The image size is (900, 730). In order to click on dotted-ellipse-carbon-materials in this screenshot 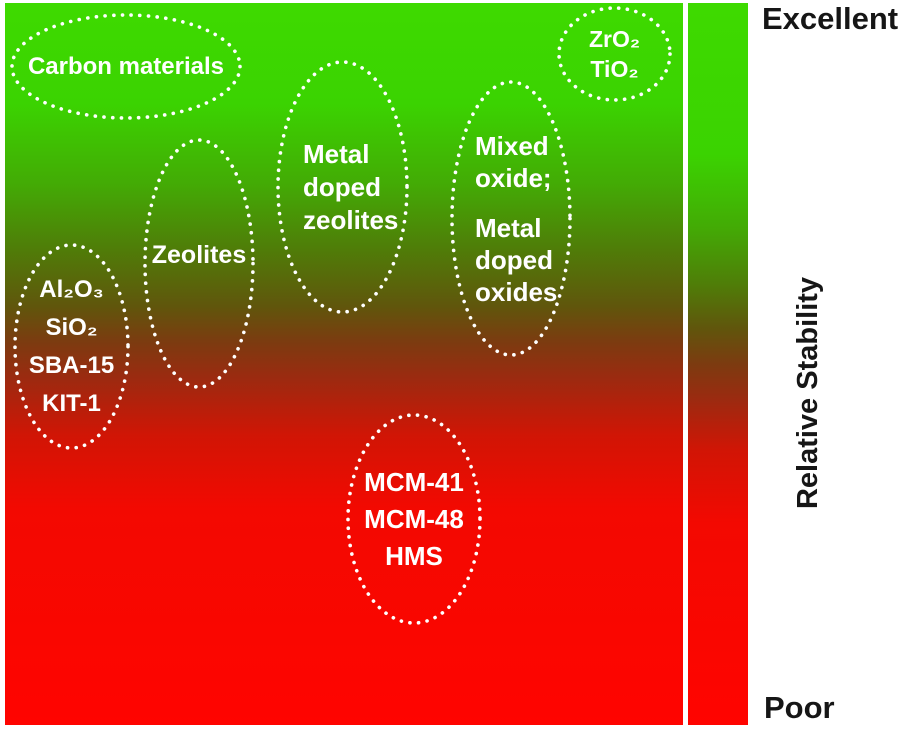, I will do `click(126, 66)`.